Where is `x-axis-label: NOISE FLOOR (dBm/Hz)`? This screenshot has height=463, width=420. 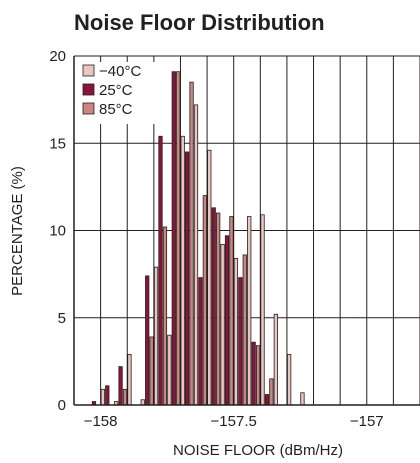
x-axis-label: NOISE FLOOR (dBm/Hz) is located at coordinates (258, 450).